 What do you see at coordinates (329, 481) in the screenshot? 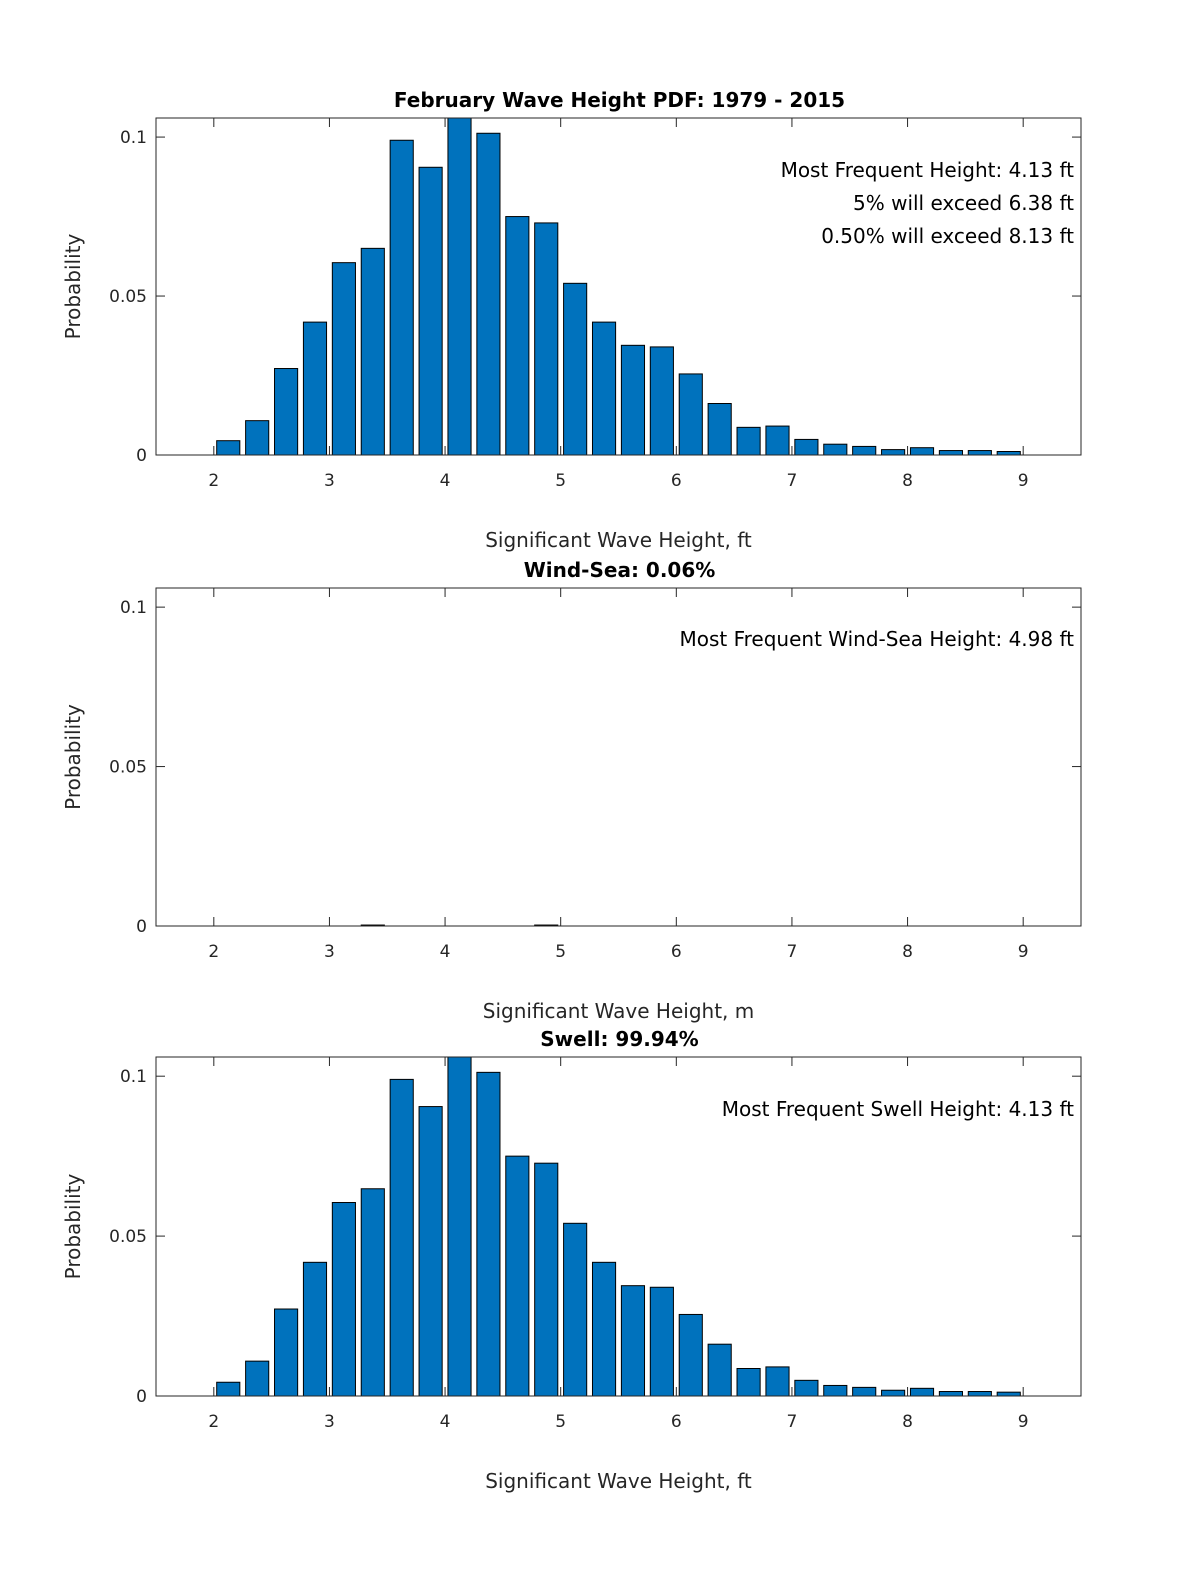
I see `x-tick-label: 3` at bounding box center [329, 481].